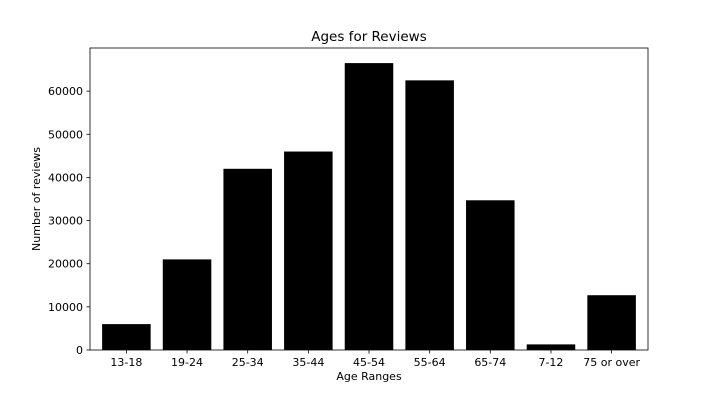  I want to click on x-tick-label: 65-74, so click(490, 362).